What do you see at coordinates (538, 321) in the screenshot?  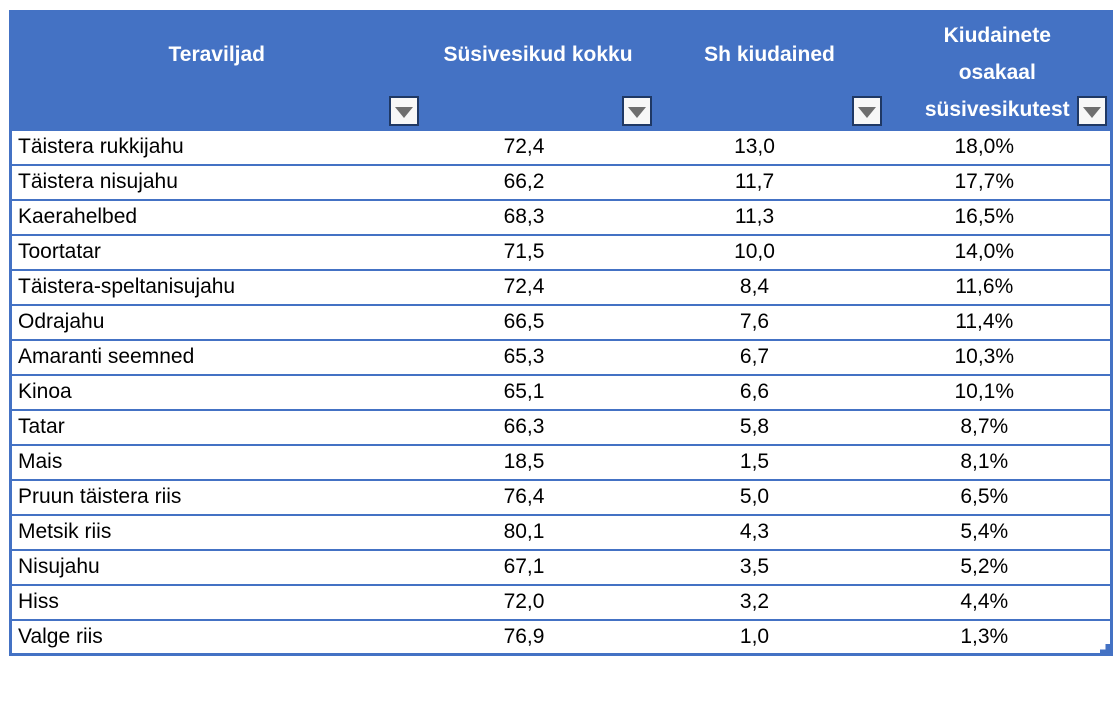 I see `carbs-cell: 66,5` at bounding box center [538, 321].